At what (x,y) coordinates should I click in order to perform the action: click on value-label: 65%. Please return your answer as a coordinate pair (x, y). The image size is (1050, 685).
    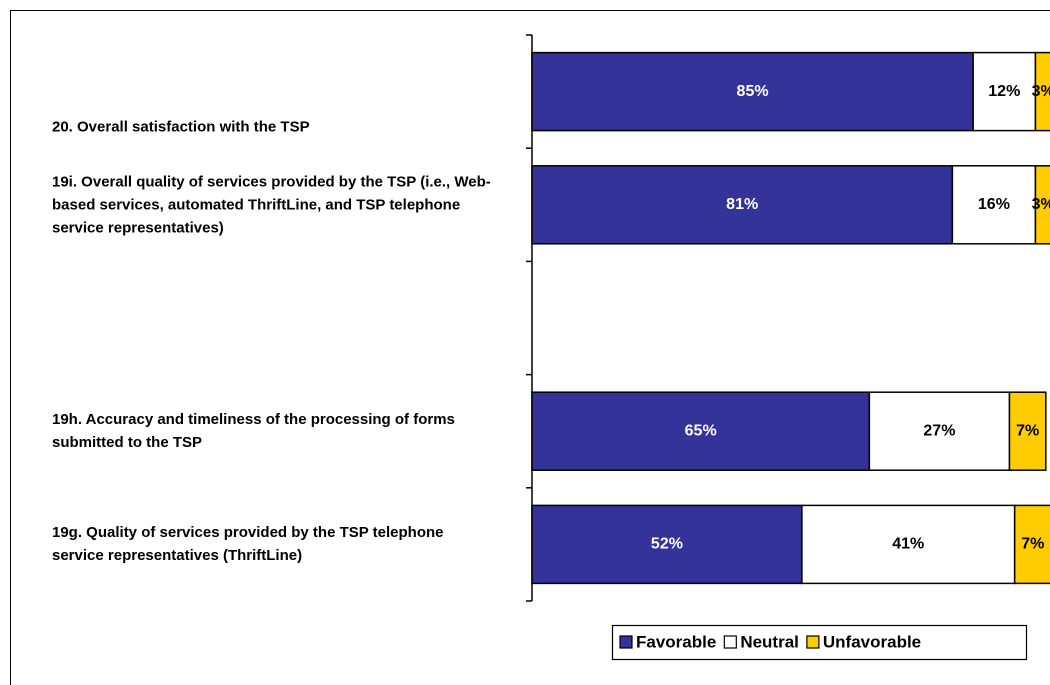
    Looking at the image, I should click on (701, 430).